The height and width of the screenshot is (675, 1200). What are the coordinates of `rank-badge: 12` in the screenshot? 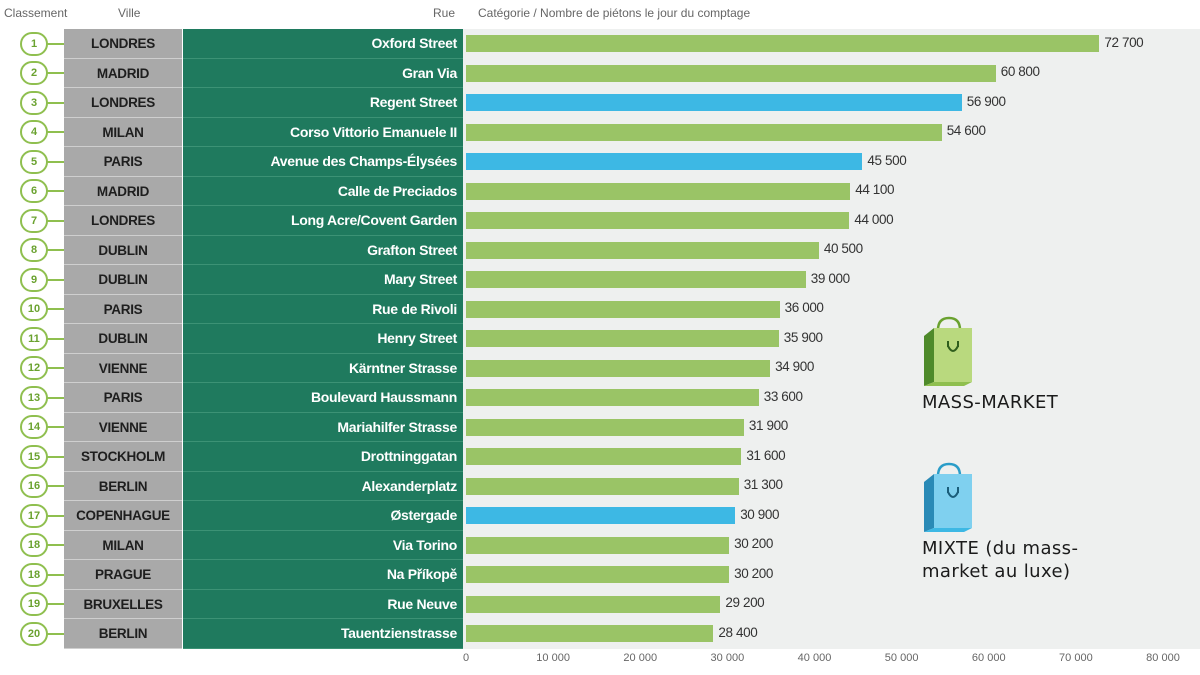 It's located at (34, 368).